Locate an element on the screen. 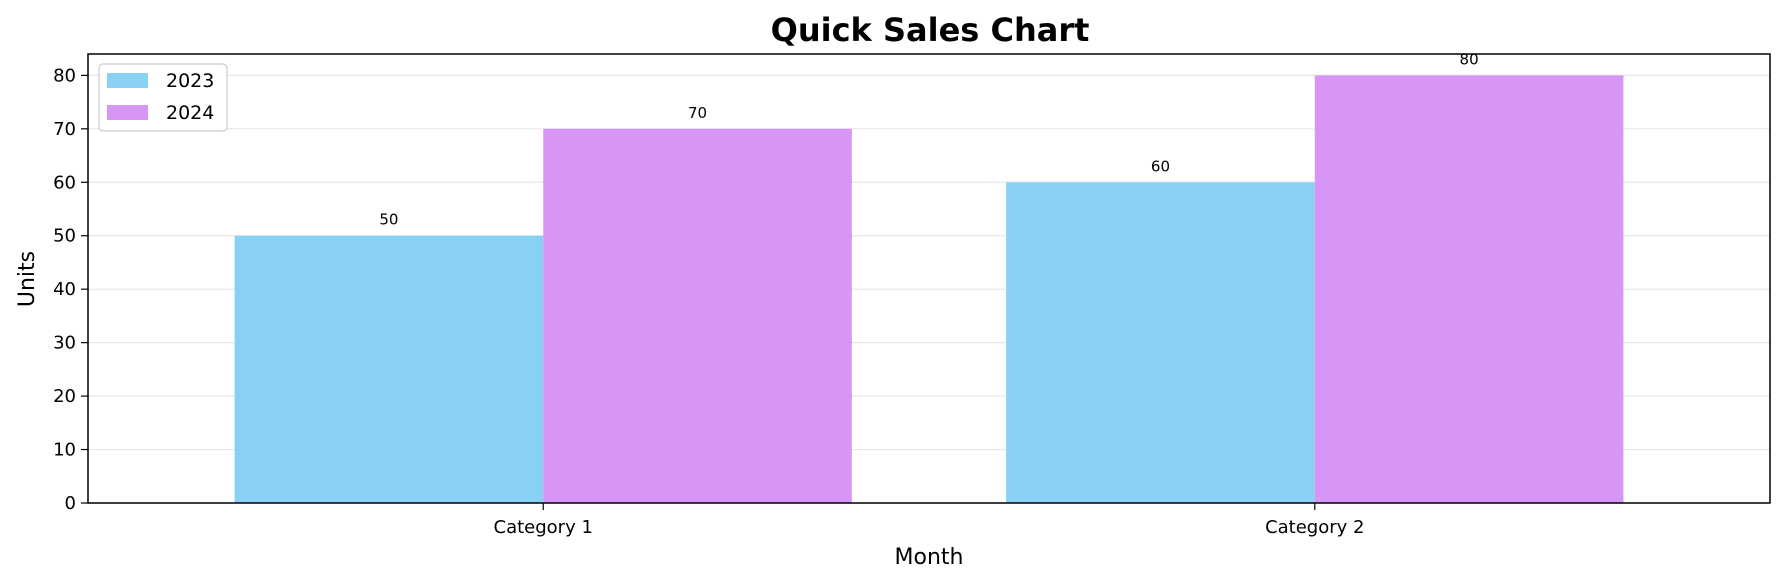 The height and width of the screenshot is (585, 1785). bar-value-label: 70 is located at coordinates (697, 113).